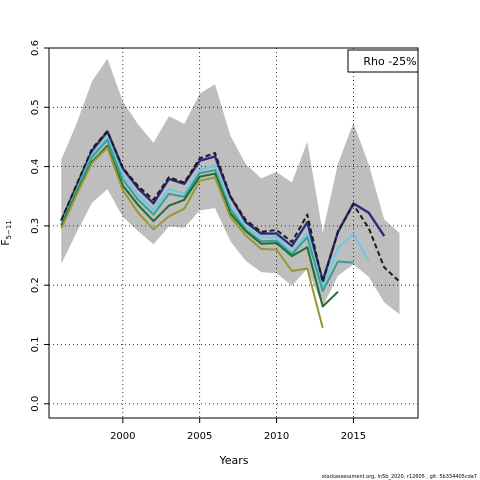 The width and height of the screenshot is (480, 480). I want to click on y-axis-title-main: F, so click(6, 242).